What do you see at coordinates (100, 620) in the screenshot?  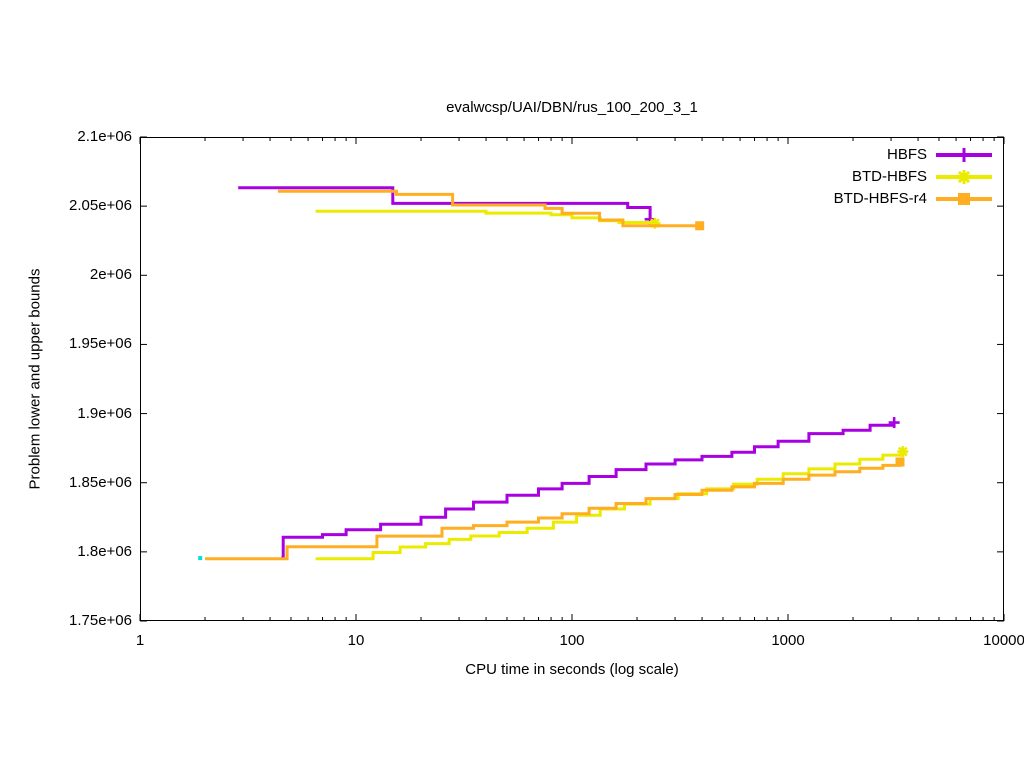 I see `y-tick-label: 1.75e+06` at bounding box center [100, 620].